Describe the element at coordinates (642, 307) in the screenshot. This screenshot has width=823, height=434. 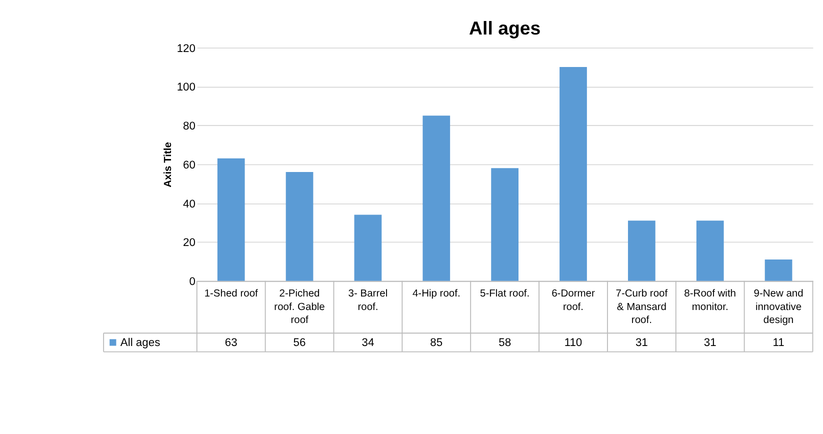
I see `x-tick-label: 7-Curb roof & Mansard roof.` at that location.